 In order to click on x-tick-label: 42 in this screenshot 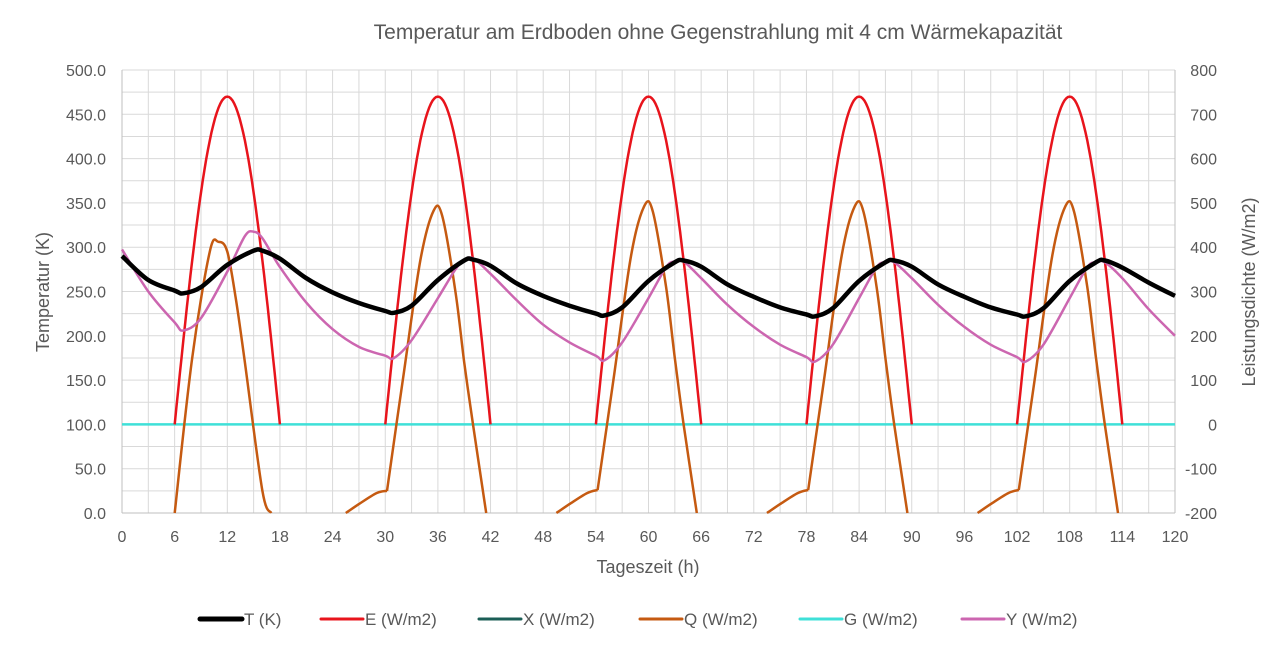, I will do `click(491, 537)`.